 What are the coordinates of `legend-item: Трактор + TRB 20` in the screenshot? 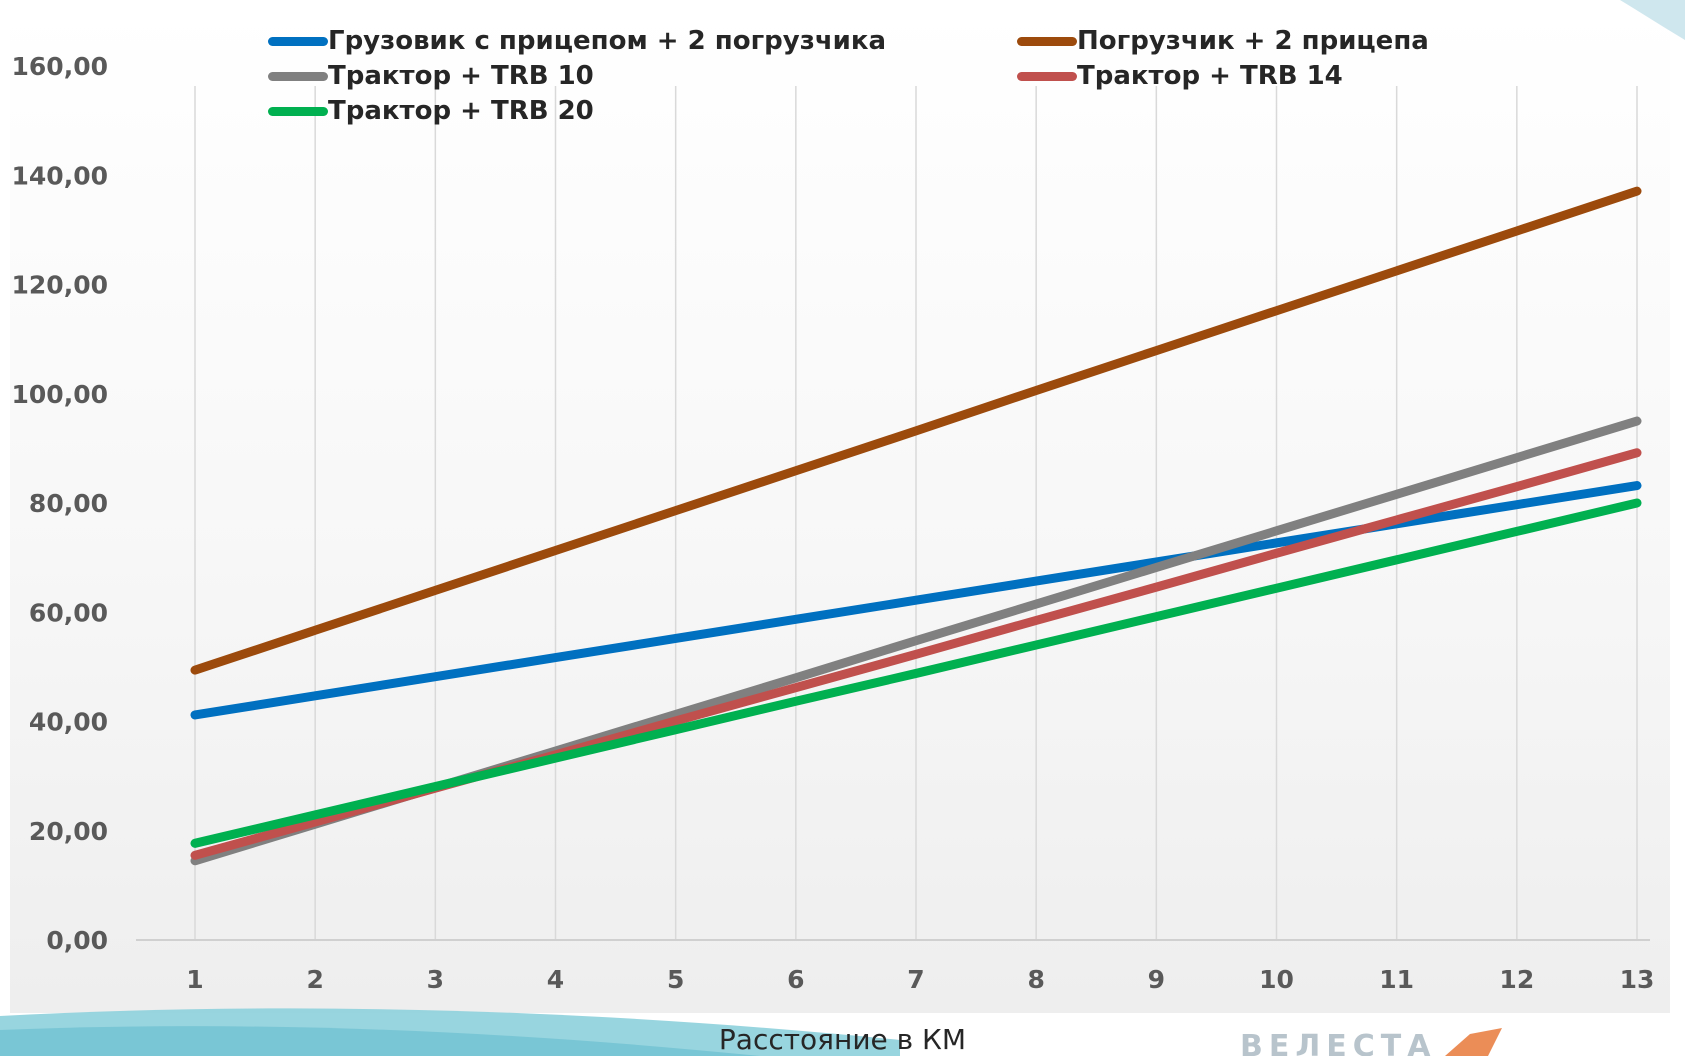 It's located at (431, 111).